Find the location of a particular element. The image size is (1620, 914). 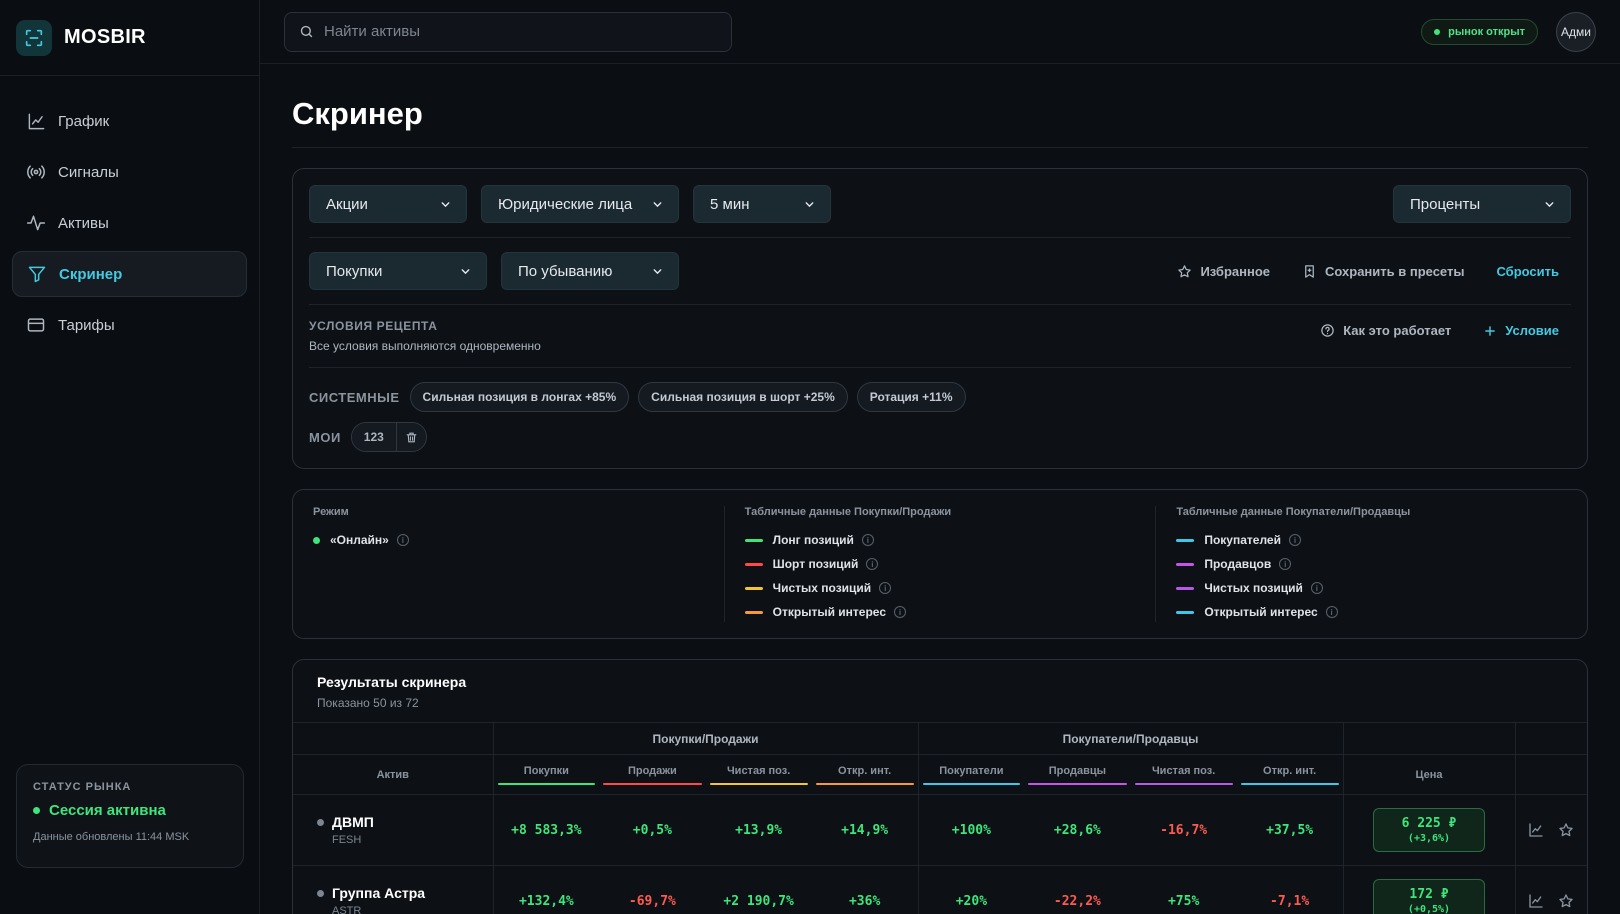

people-legend-heading: Табличные данные Покупатели/Продавцы is located at coordinates (1293, 512).